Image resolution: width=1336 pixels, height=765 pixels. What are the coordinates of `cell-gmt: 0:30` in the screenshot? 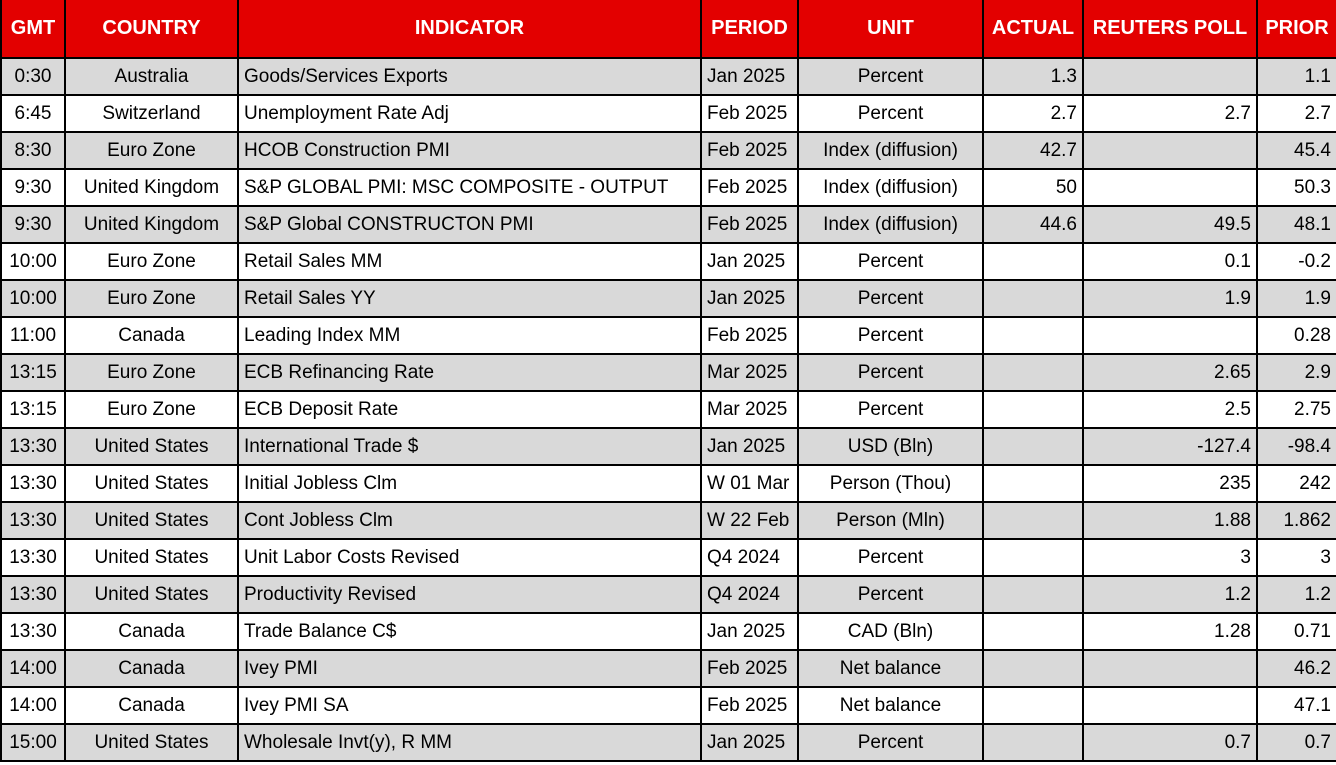 It's located at (33, 76).